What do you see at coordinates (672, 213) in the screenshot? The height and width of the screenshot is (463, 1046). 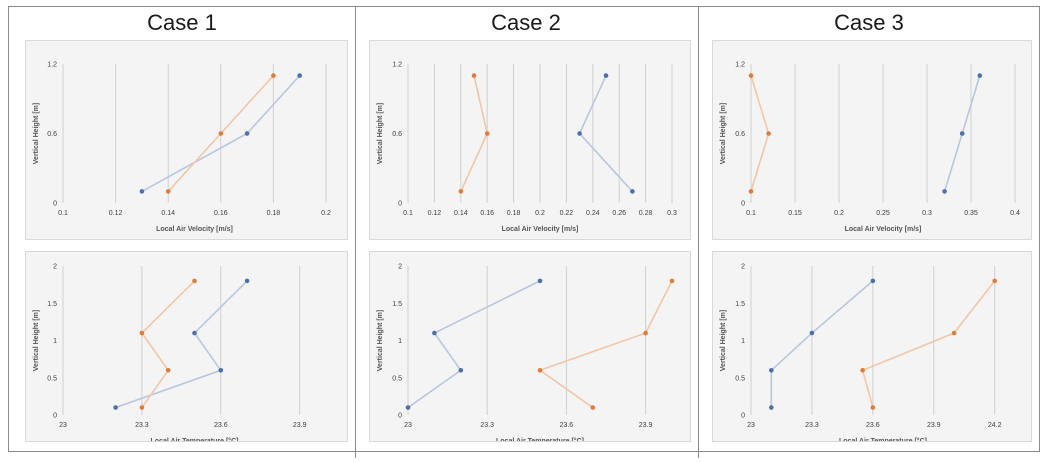 I see `x-tick-label: 0.3` at bounding box center [672, 213].